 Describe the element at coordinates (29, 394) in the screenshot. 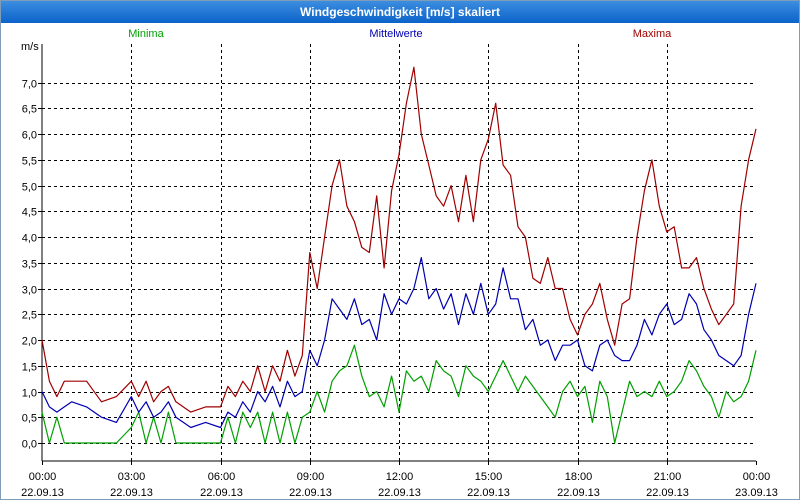

I see `y-tick-label: 1,0` at that location.